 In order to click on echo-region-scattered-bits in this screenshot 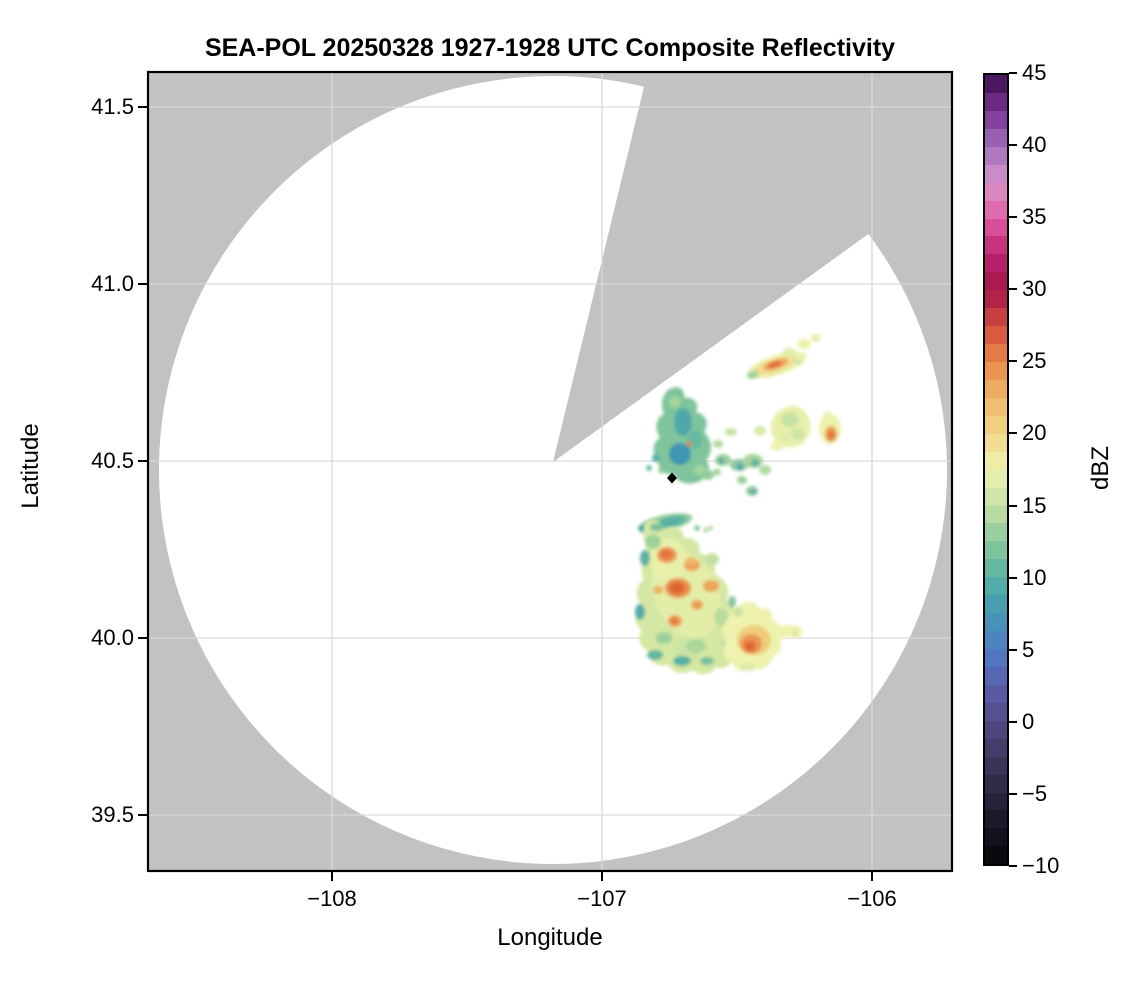, I will do `click(736, 461)`.